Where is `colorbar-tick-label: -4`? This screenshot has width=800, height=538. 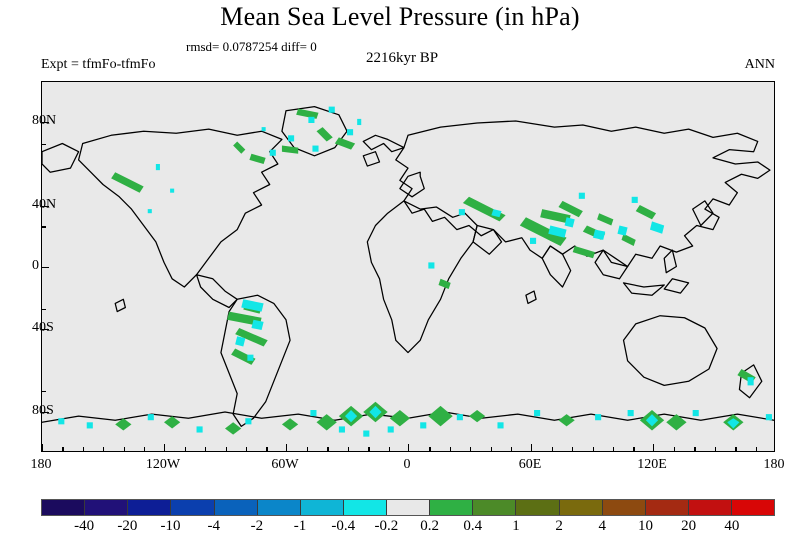
colorbar-tick-label: -4 is located at coordinates (213, 526).